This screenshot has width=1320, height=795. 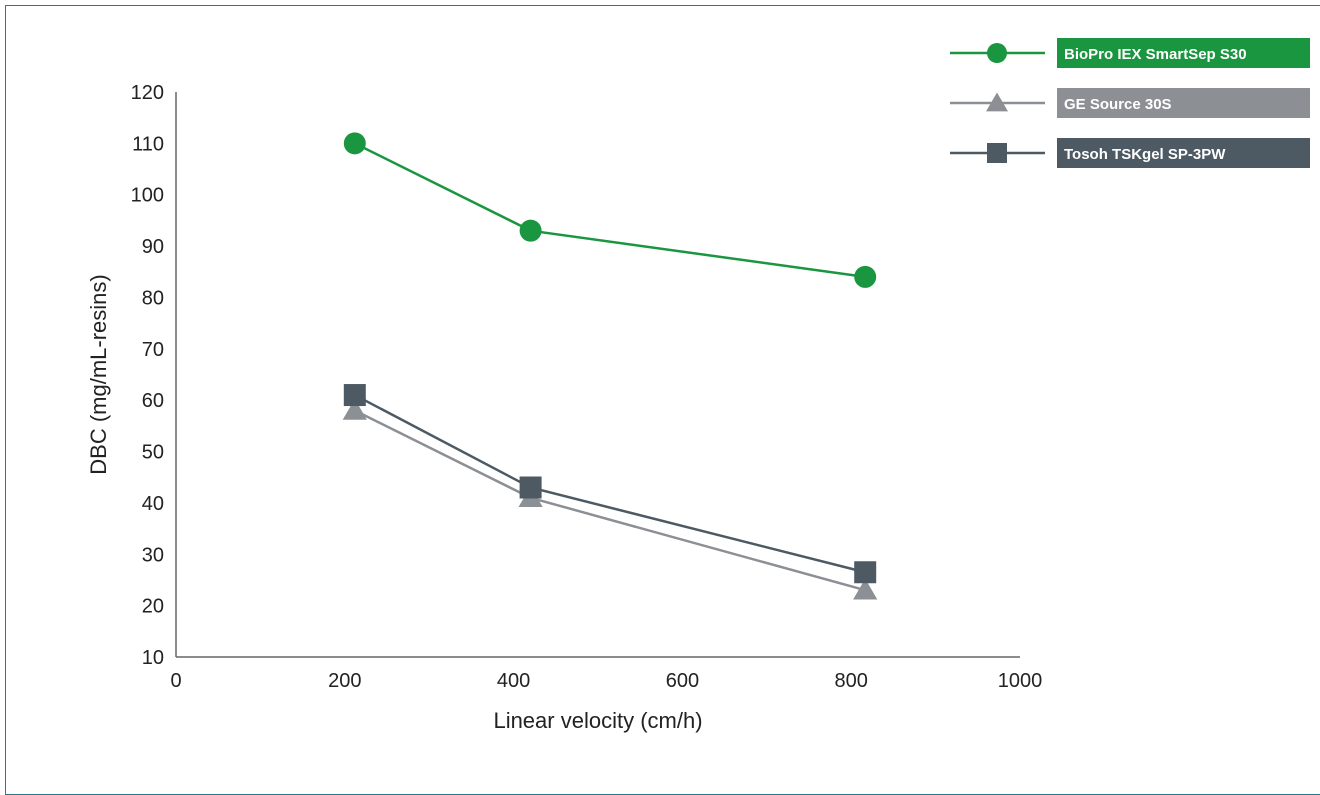 What do you see at coordinates (606, 681) in the screenshot?
I see `x-tick-labels: 0 200 400 600 800 1000` at bounding box center [606, 681].